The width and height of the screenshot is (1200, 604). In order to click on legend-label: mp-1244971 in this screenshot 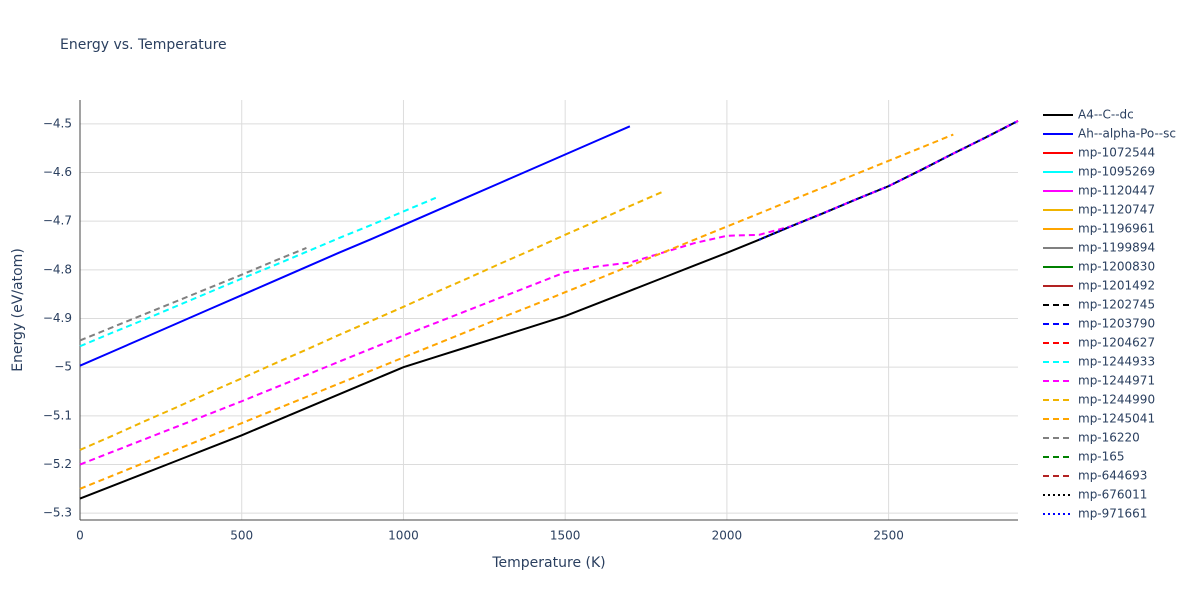, I will do `click(1116, 381)`.